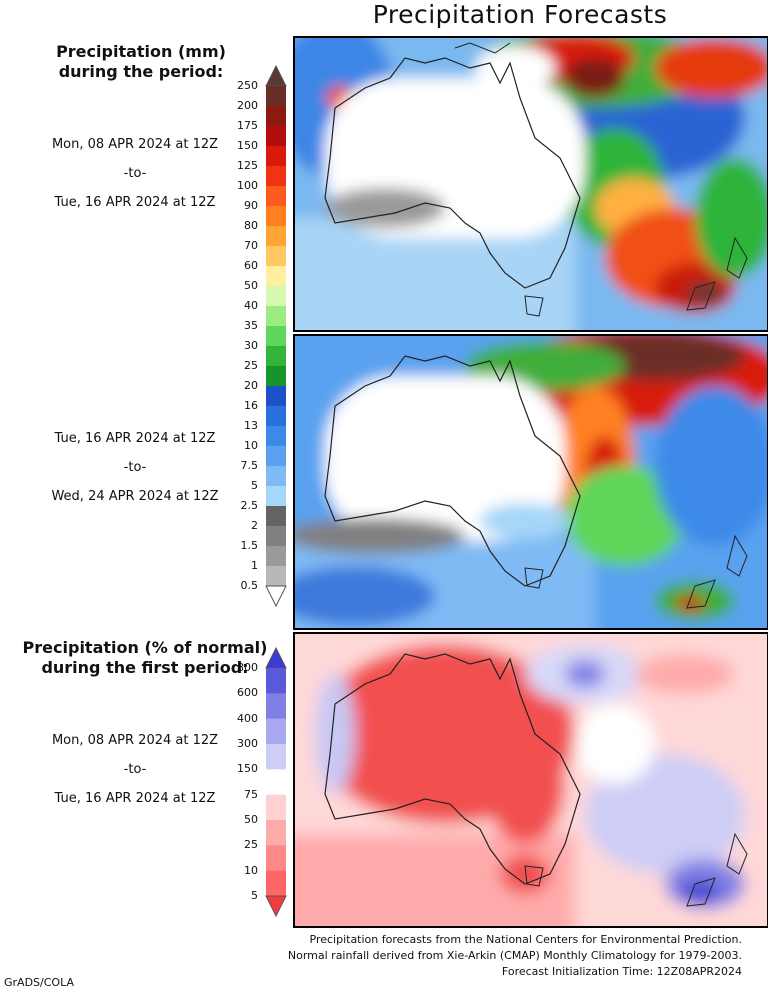 The image size is (768, 994). Describe the element at coordinates (141, 71) in the screenshot. I see `amount-heading-line2: during the period:` at that location.